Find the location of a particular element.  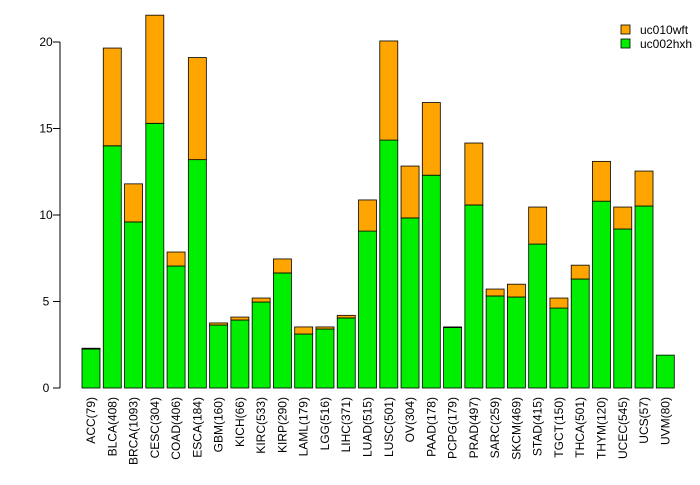

x-tick-label: KIRP(290) is located at coordinates (282, 425).